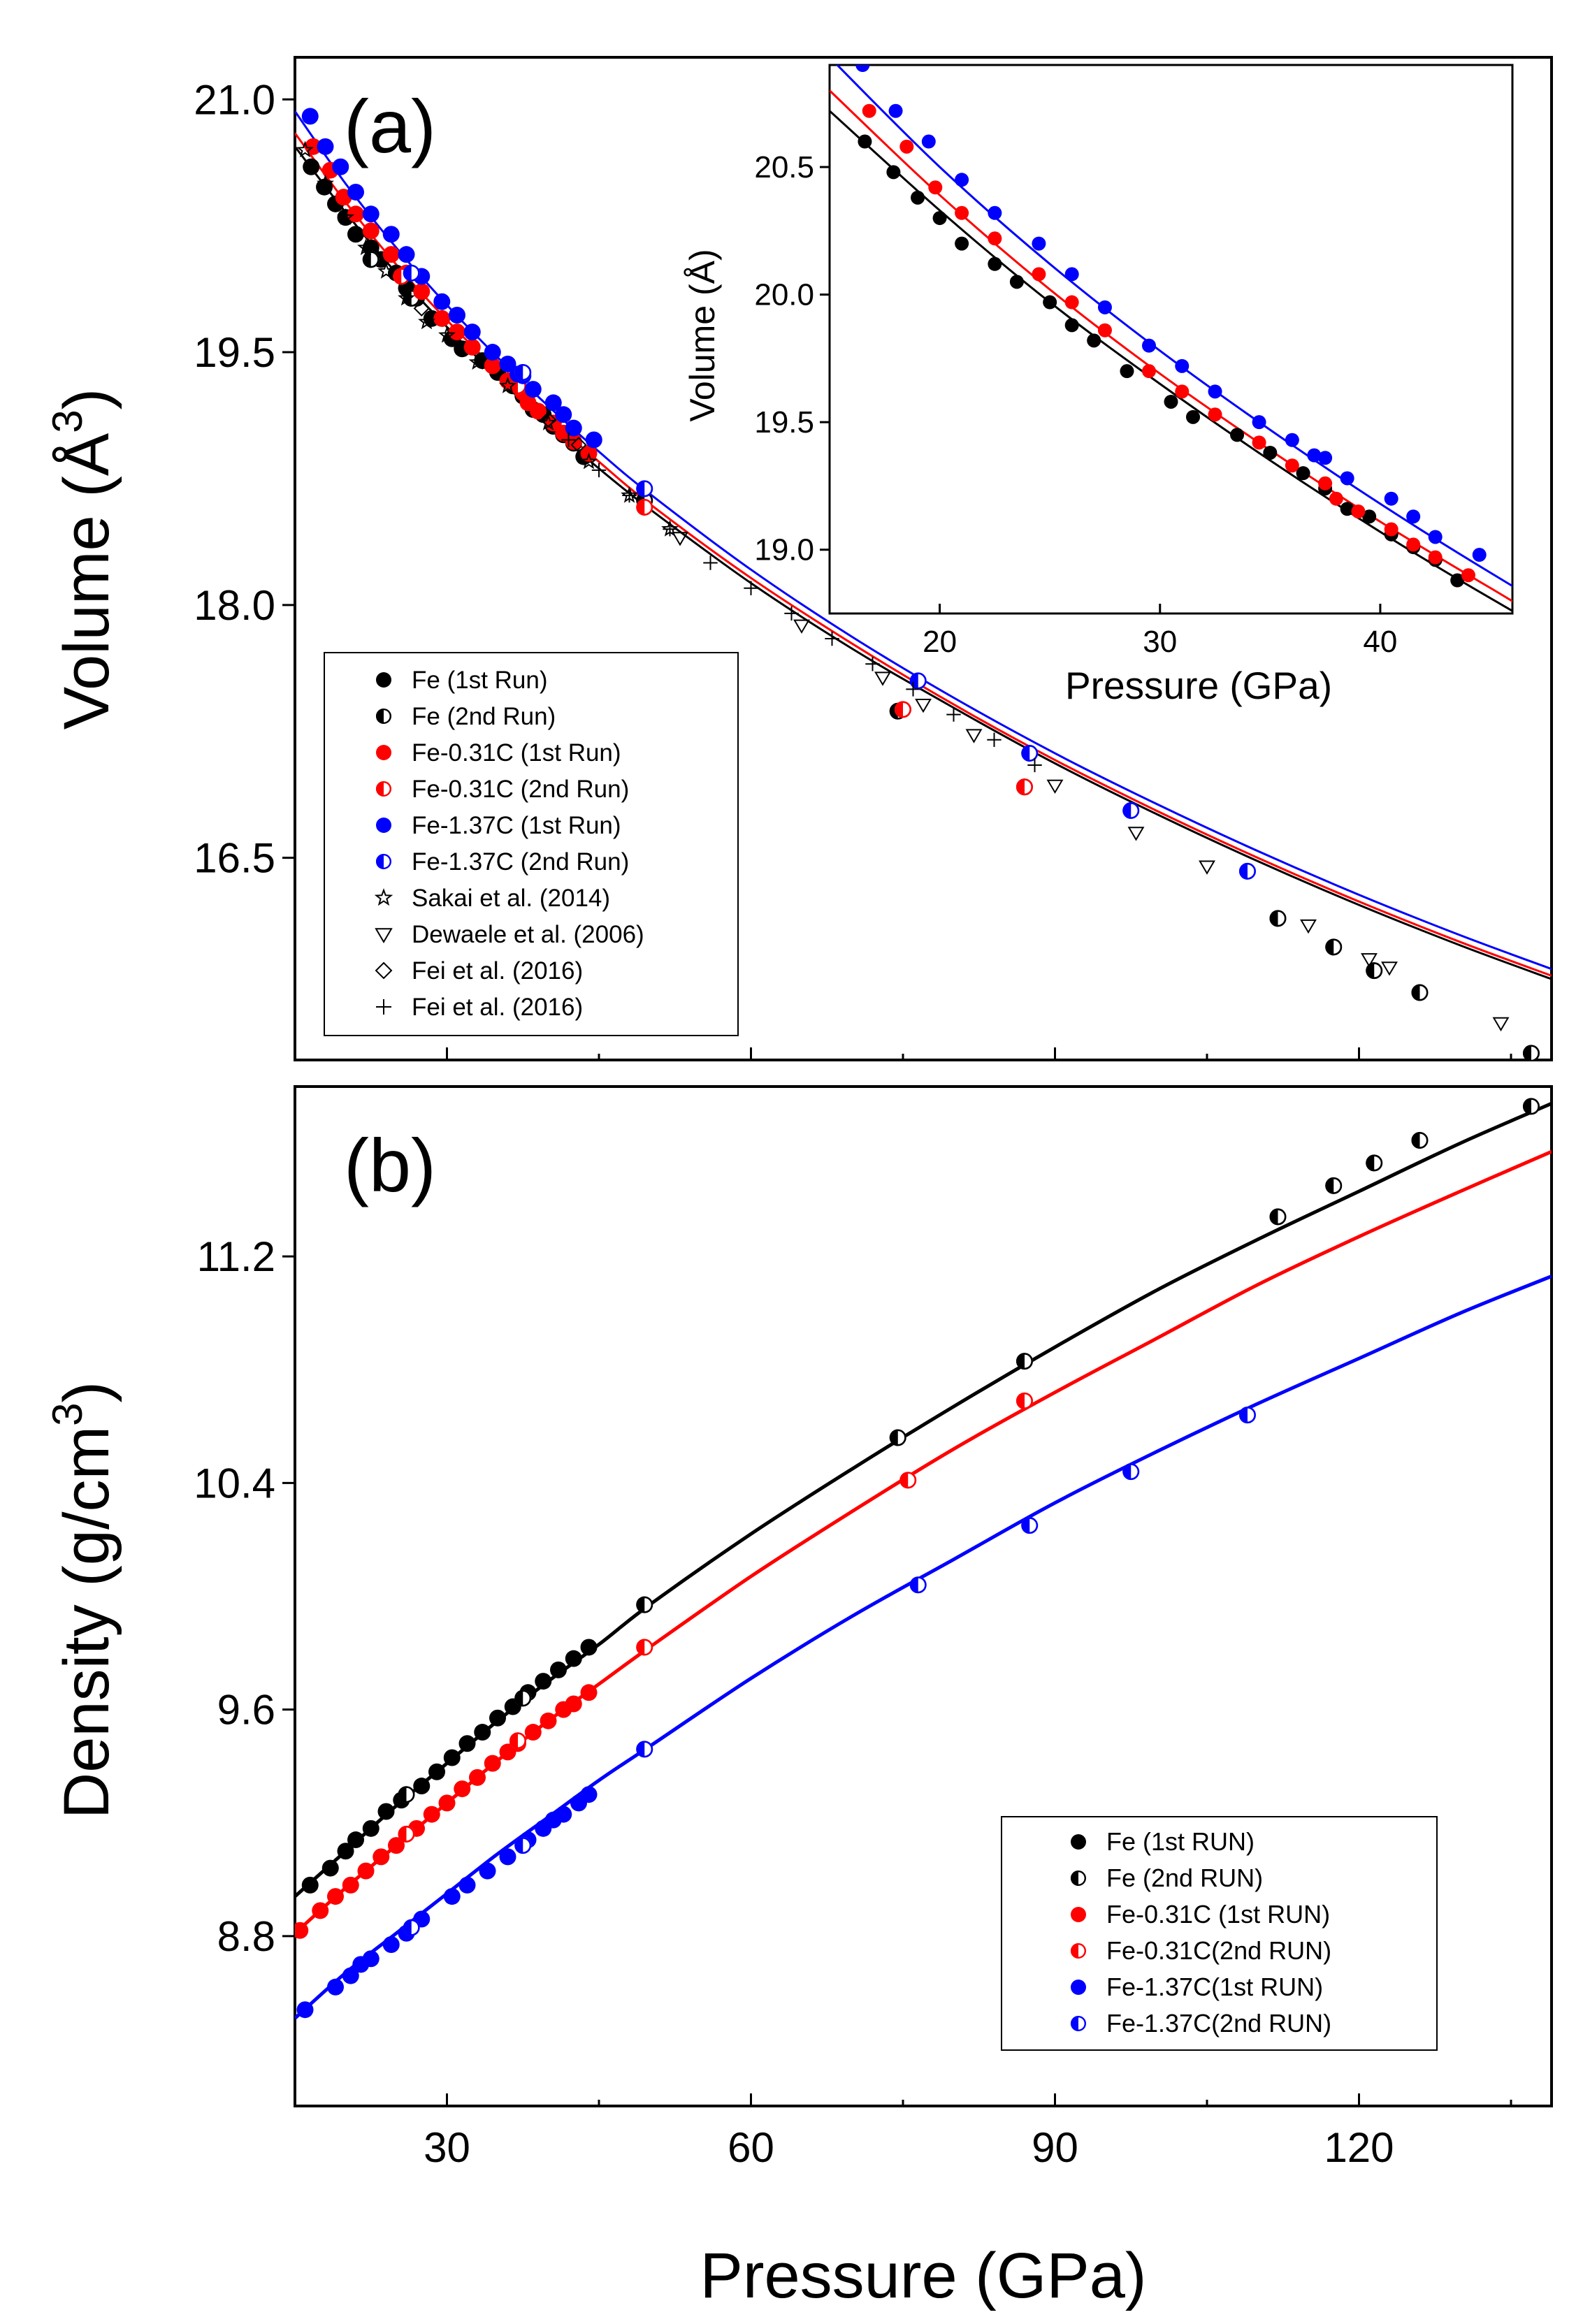  What do you see at coordinates (390, 1165) in the screenshot?
I see `panel-b-label: (b)` at bounding box center [390, 1165].